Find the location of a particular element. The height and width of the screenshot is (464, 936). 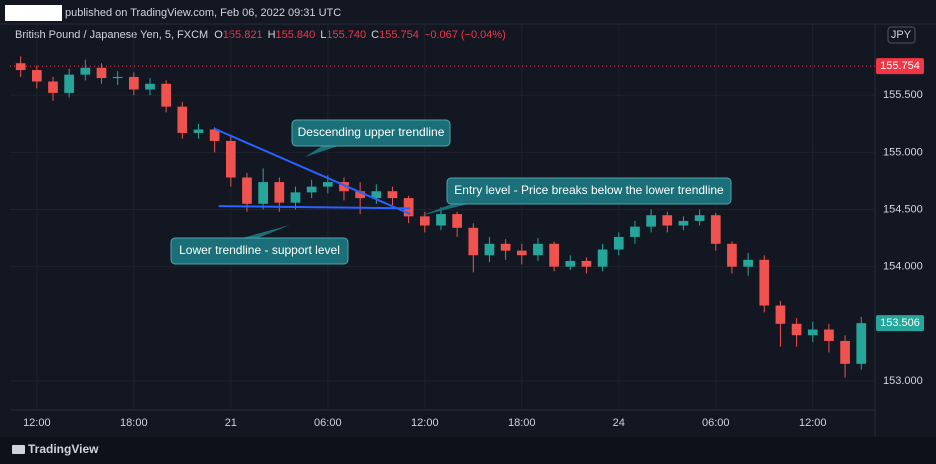

y-tick-label: 153.000 is located at coordinates (903, 381).